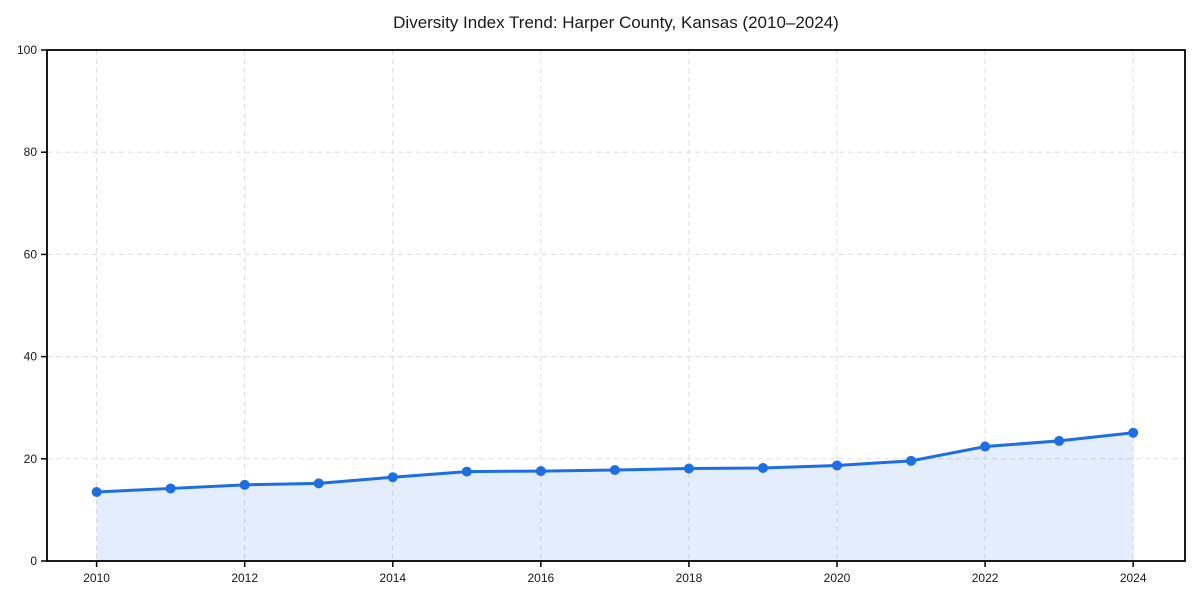 The image size is (1200, 600). What do you see at coordinates (31, 459) in the screenshot?
I see `y-tick-label: 20` at bounding box center [31, 459].